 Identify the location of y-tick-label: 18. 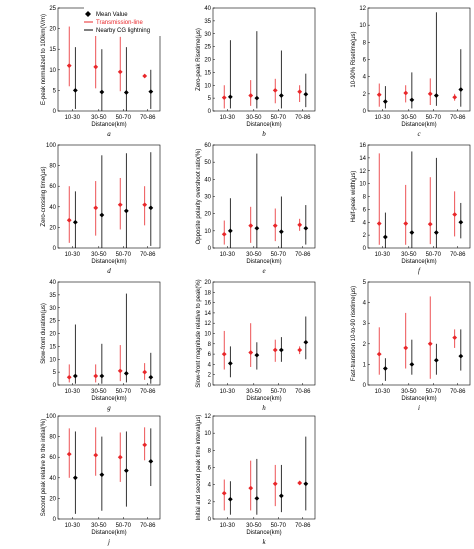
(207, 293).